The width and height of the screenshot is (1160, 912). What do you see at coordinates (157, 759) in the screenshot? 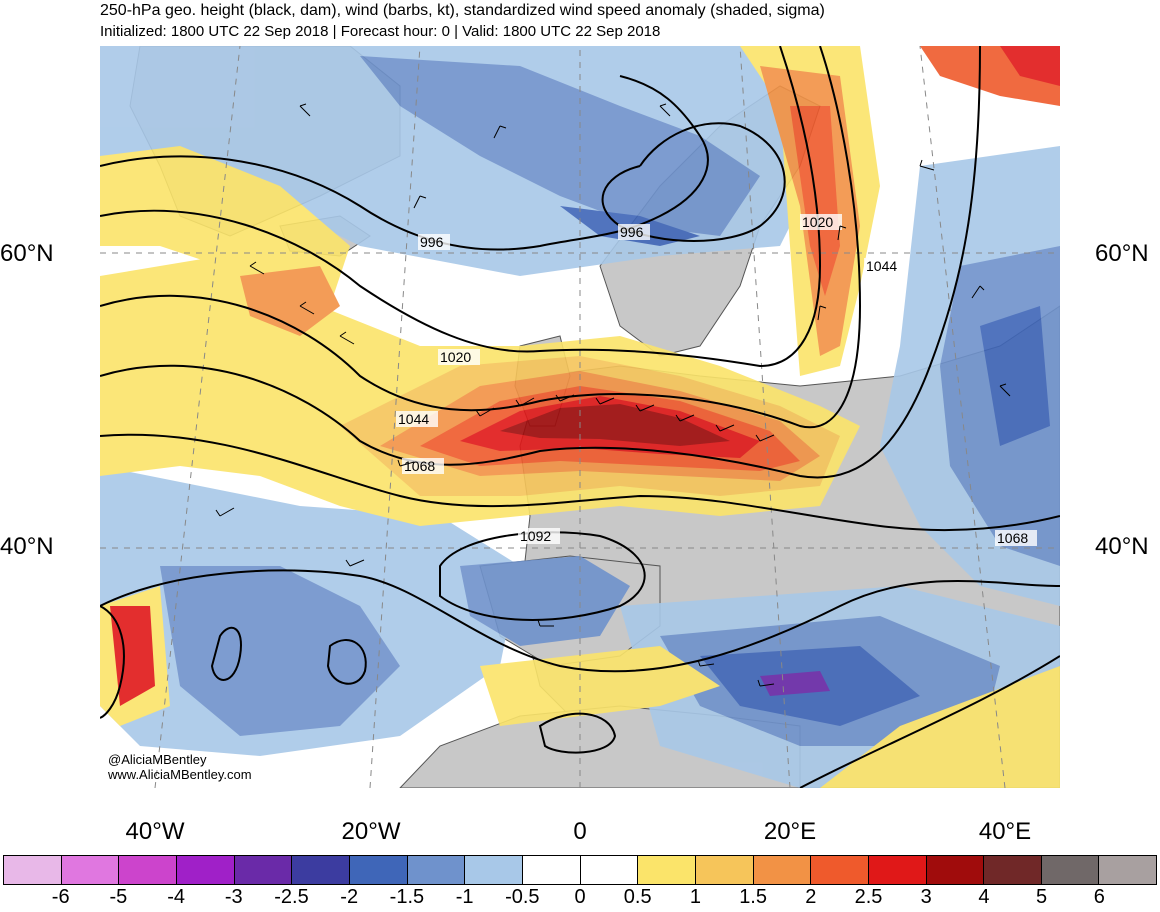
I see `credit-handle: @AliciaMBentley` at bounding box center [157, 759].